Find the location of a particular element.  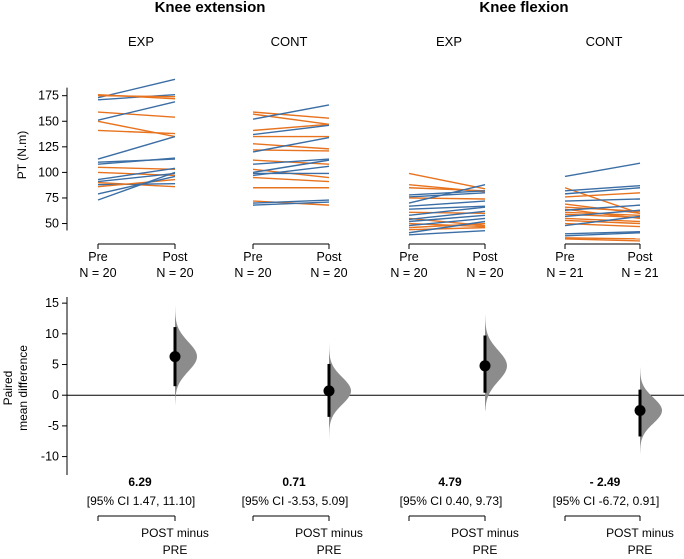

effect-estimate-label: 4.79 is located at coordinates (450, 482).